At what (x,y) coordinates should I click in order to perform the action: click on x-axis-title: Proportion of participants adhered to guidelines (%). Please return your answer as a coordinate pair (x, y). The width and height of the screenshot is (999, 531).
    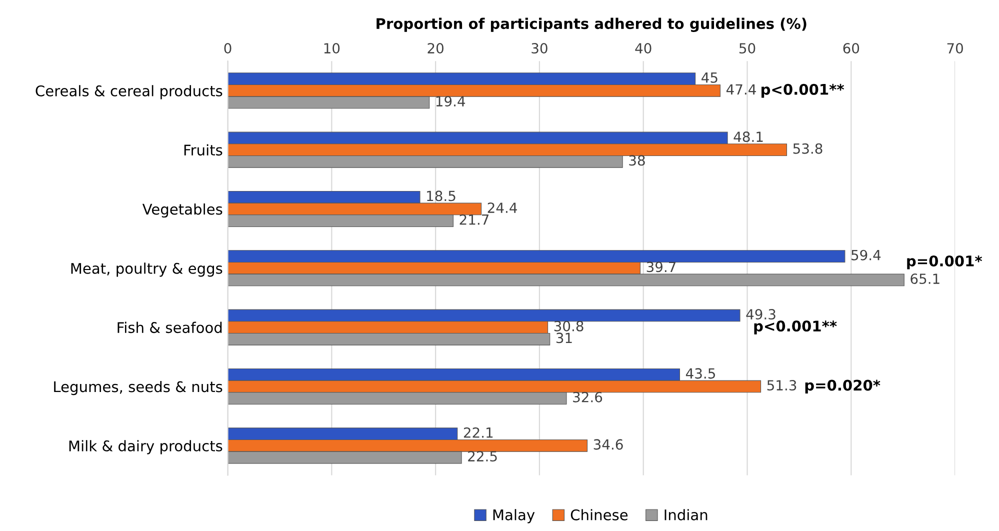
    Looking at the image, I should click on (591, 25).